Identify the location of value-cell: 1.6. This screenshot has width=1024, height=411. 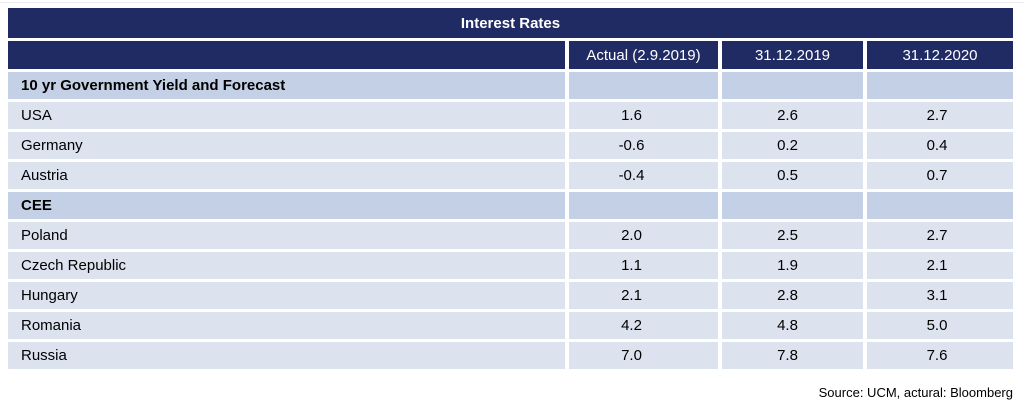
(643, 115).